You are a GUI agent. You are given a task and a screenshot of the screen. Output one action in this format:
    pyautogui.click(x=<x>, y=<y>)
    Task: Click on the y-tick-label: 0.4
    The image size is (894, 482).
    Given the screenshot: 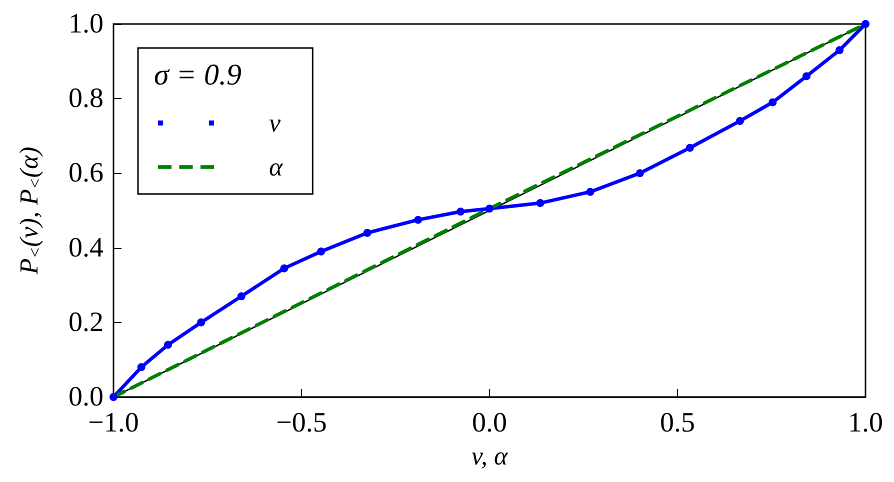 What is the action you would take?
    pyautogui.click(x=86, y=248)
    